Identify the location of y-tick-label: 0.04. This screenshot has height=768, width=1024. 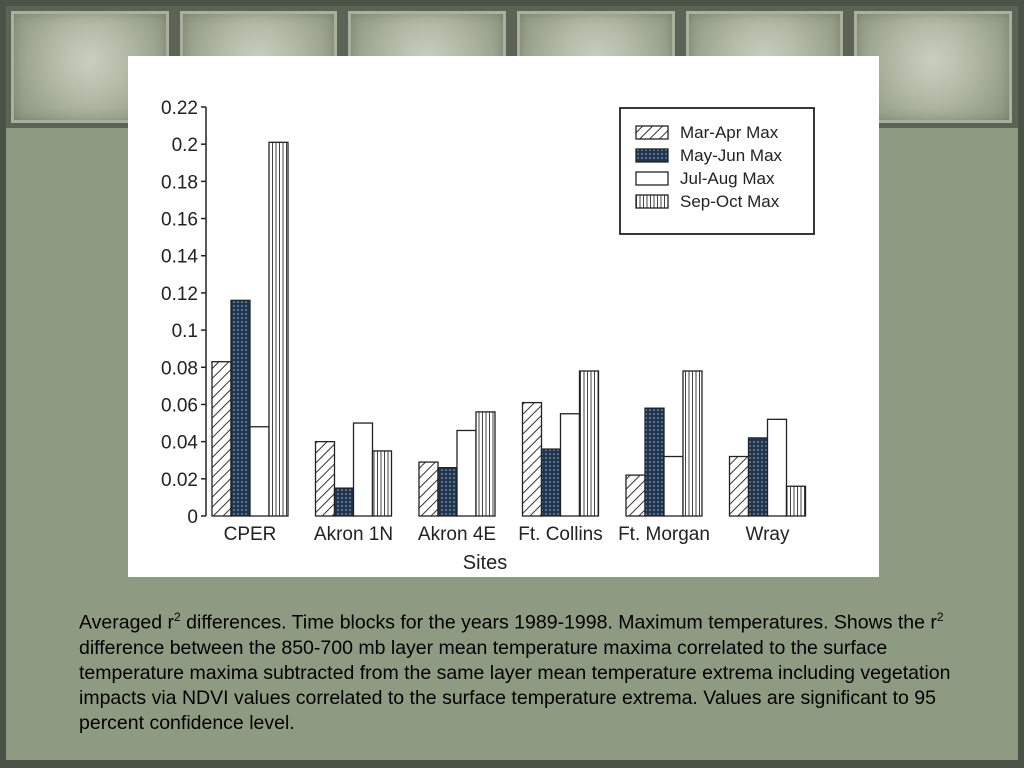
(179, 443).